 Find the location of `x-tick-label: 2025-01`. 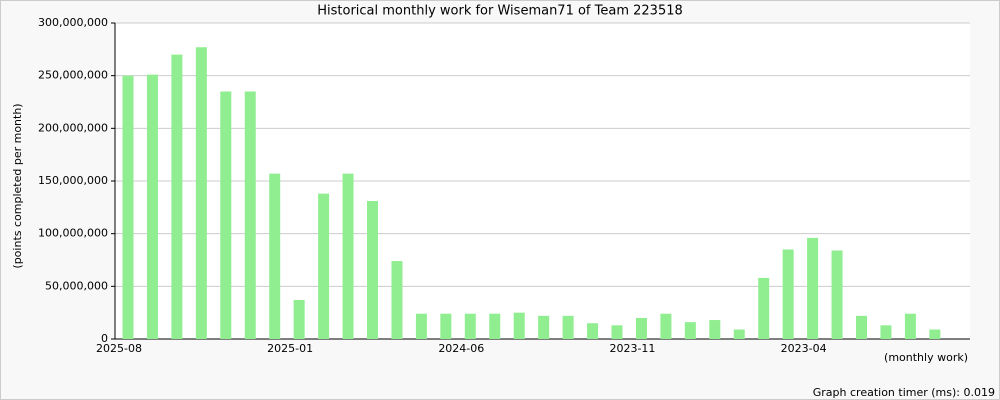

x-tick-label: 2025-01 is located at coordinates (290, 348).